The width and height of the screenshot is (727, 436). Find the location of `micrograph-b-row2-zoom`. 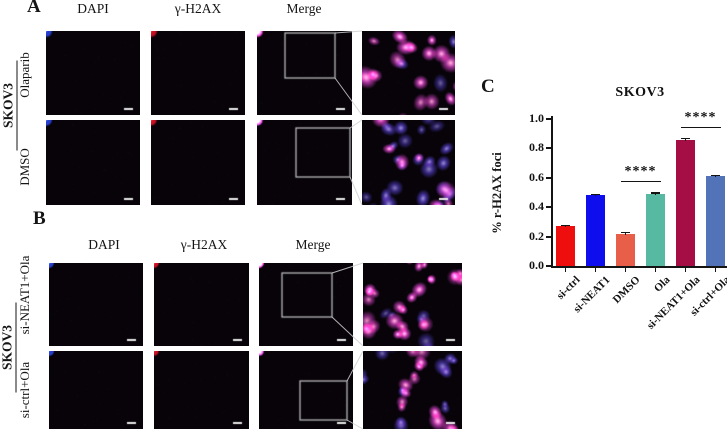

micrograph-b-row2-zoom is located at coordinates (412, 390).